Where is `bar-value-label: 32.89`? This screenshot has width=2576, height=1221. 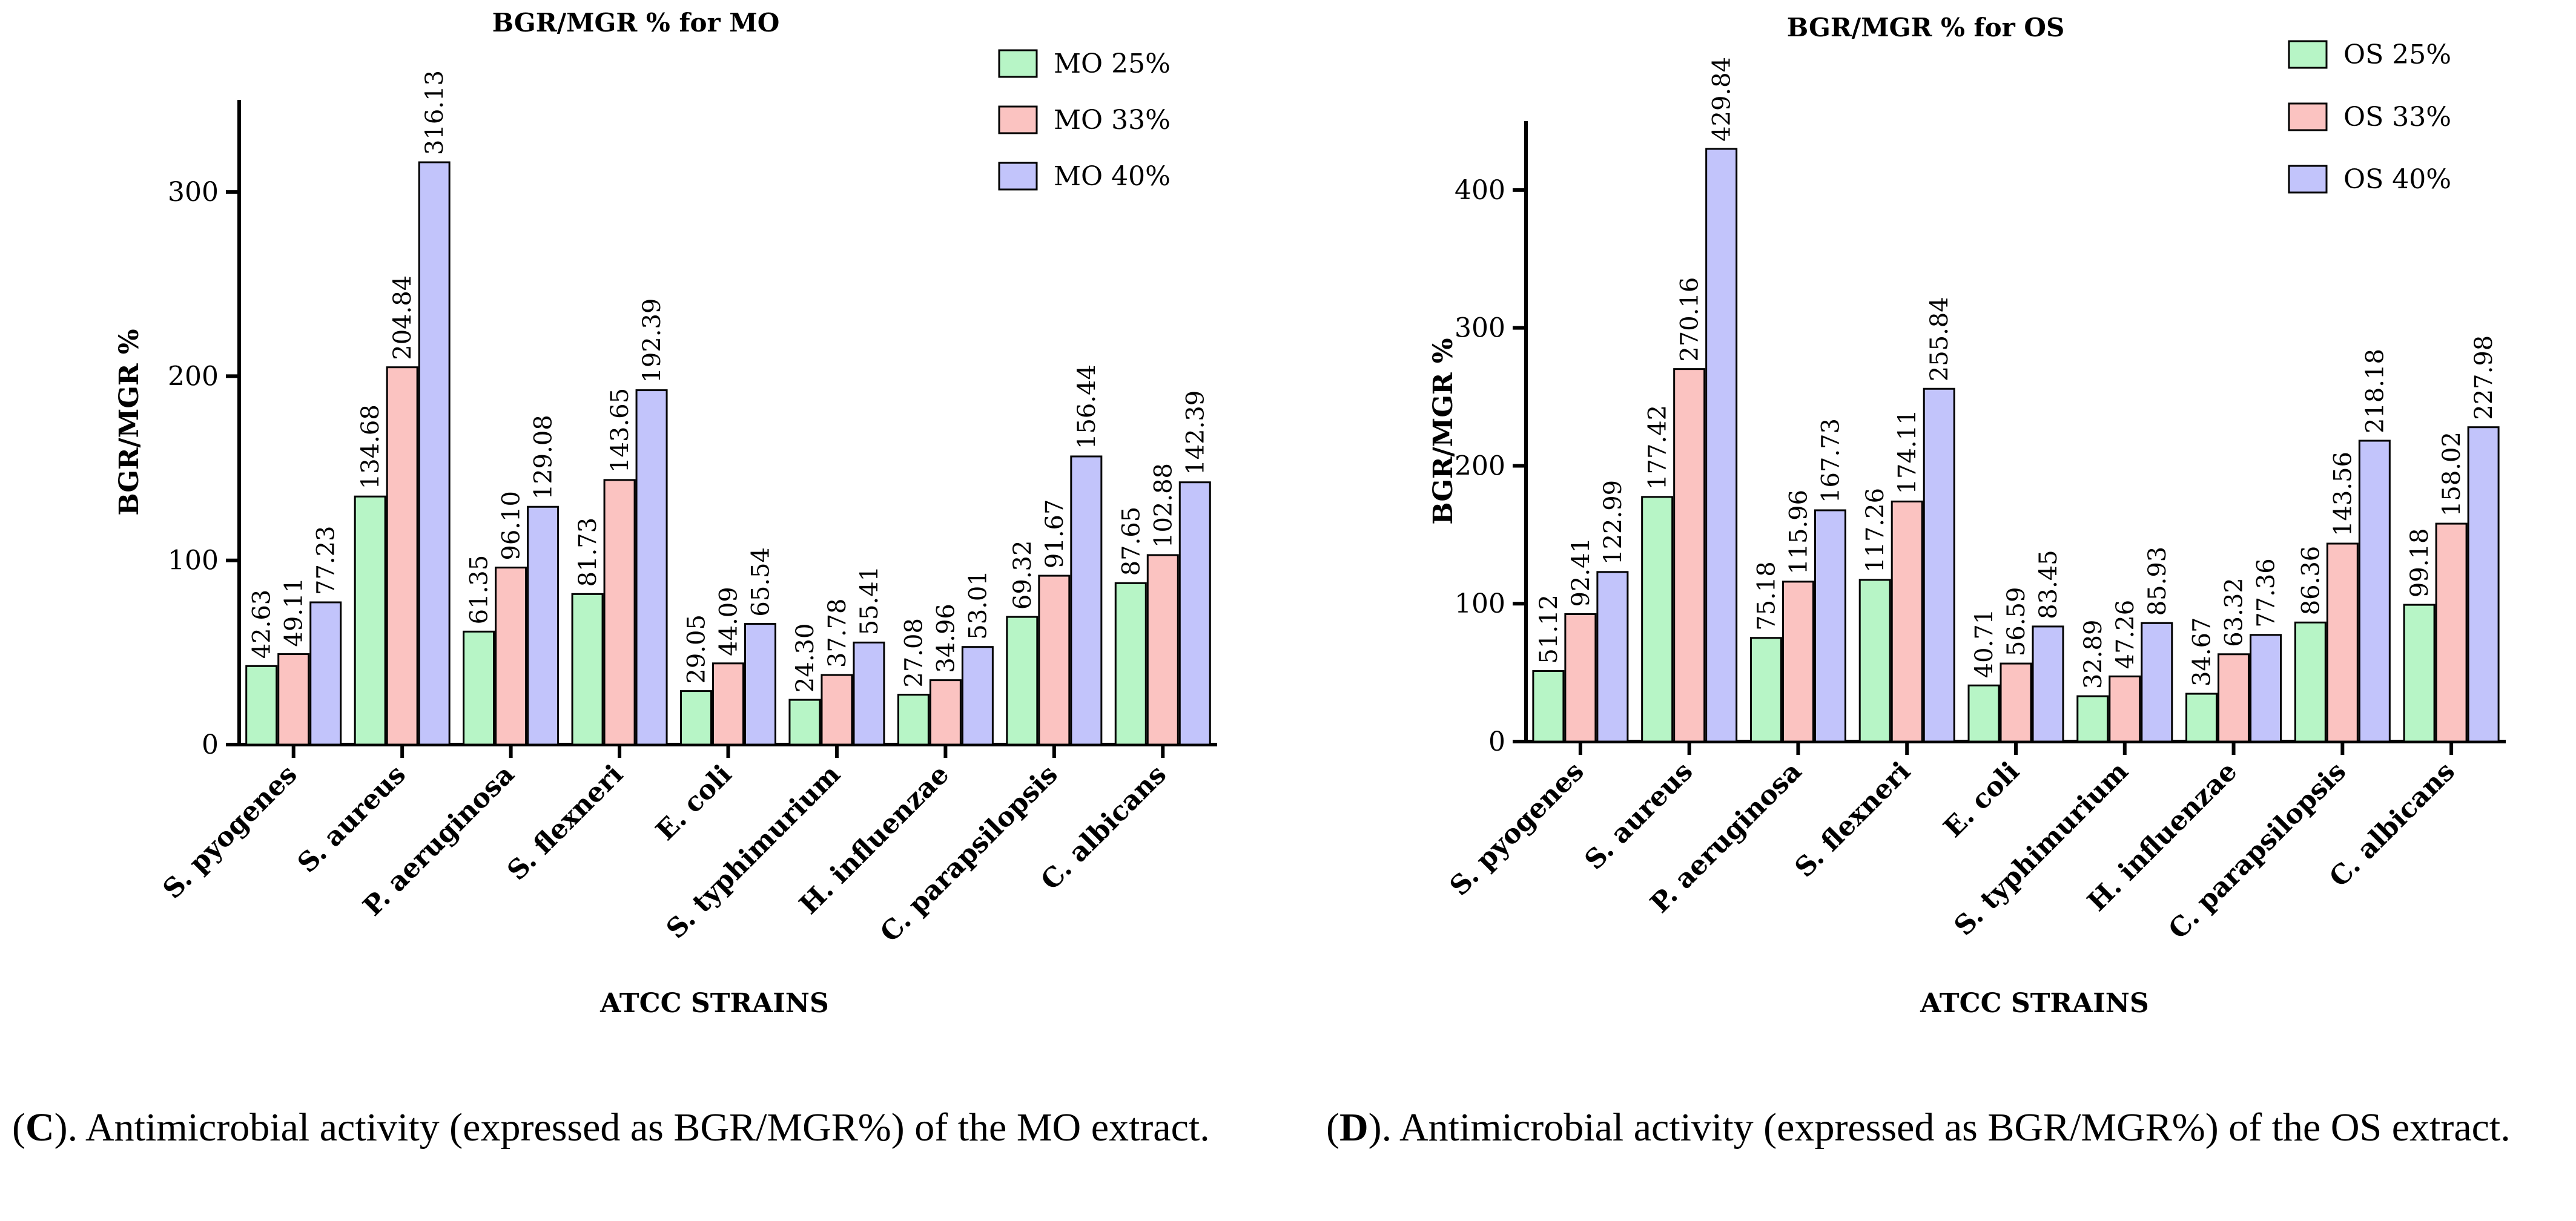
bar-value-label: 32.89 is located at coordinates (2093, 655).